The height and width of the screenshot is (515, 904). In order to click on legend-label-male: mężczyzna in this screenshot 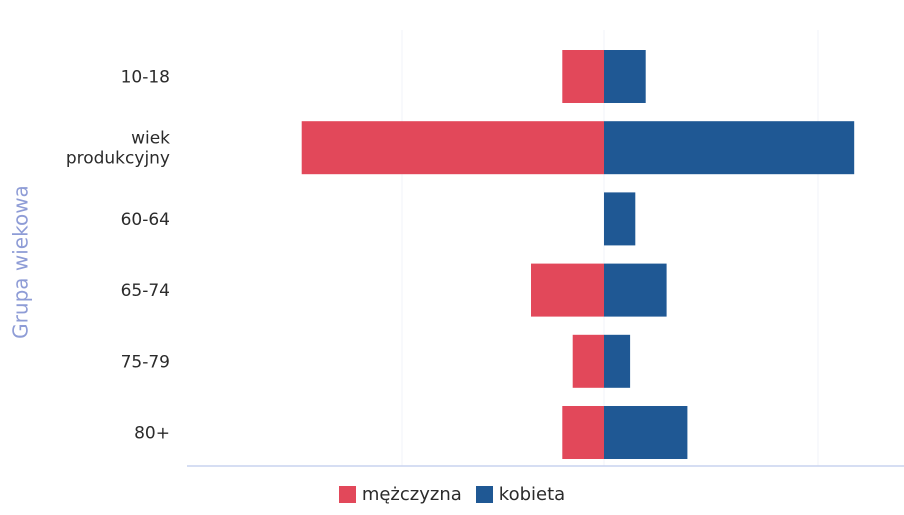, I will do `click(411, 494)`.